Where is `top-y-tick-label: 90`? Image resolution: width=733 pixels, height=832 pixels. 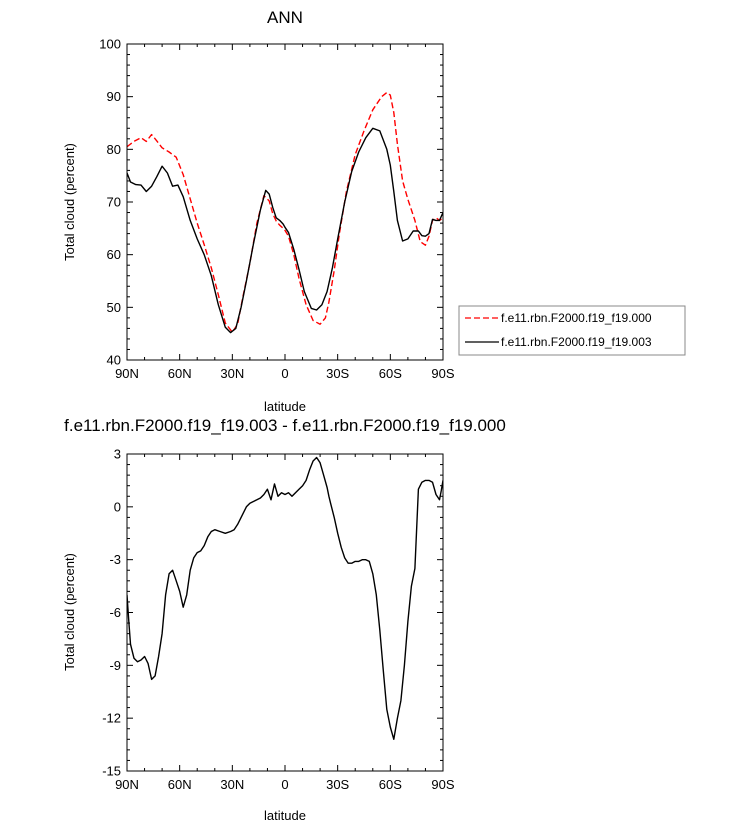
top-y-tick-label: 90 is located at coordinates (114, 96).